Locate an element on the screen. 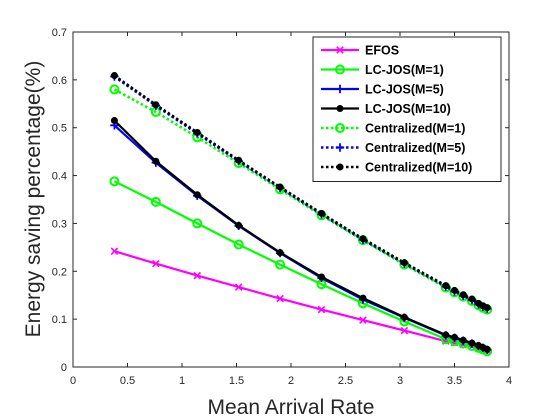 The width and height of the screenshot is (560, 420). legend-label: EFOS is located at coordinates (382, 51).